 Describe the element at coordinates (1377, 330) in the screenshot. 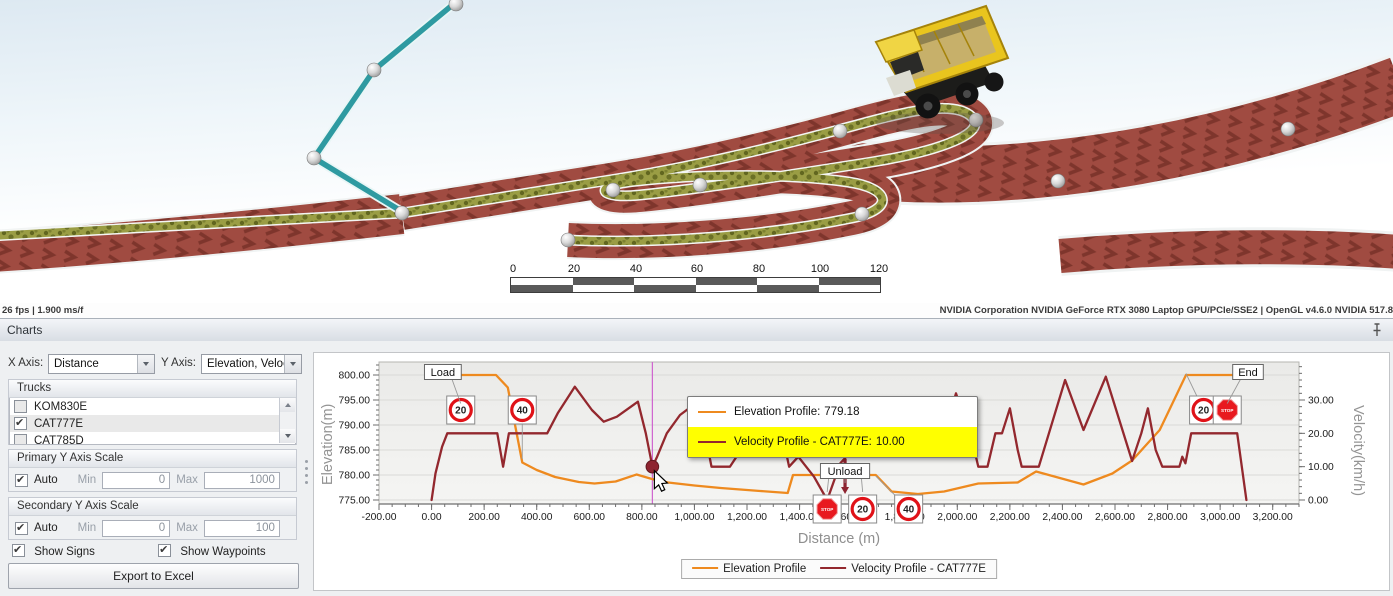

I see `pin-icon` at that location.